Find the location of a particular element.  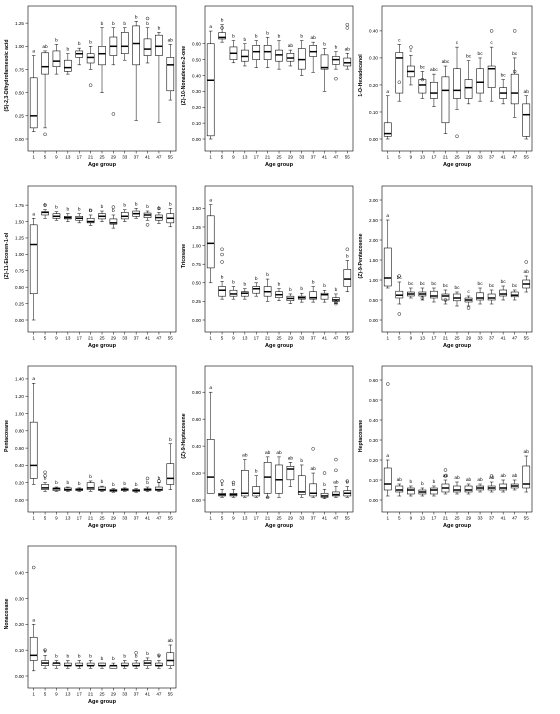

x-tick-label: 5 is located at coordinates (45, 694).